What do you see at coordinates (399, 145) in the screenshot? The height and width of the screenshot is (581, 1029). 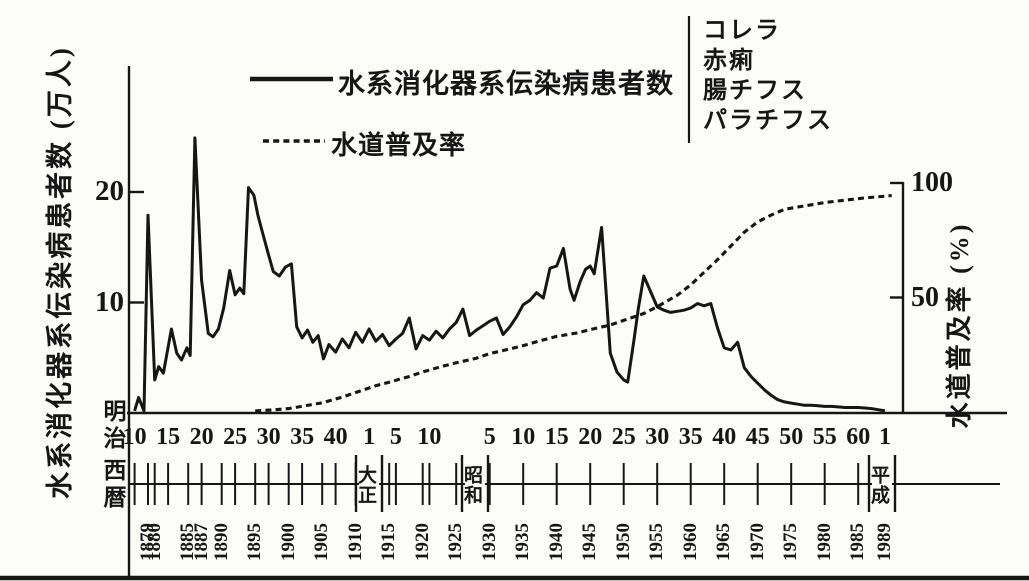 I see `legend-series2-label: 水道普及率` at bounding box center [399, 145].